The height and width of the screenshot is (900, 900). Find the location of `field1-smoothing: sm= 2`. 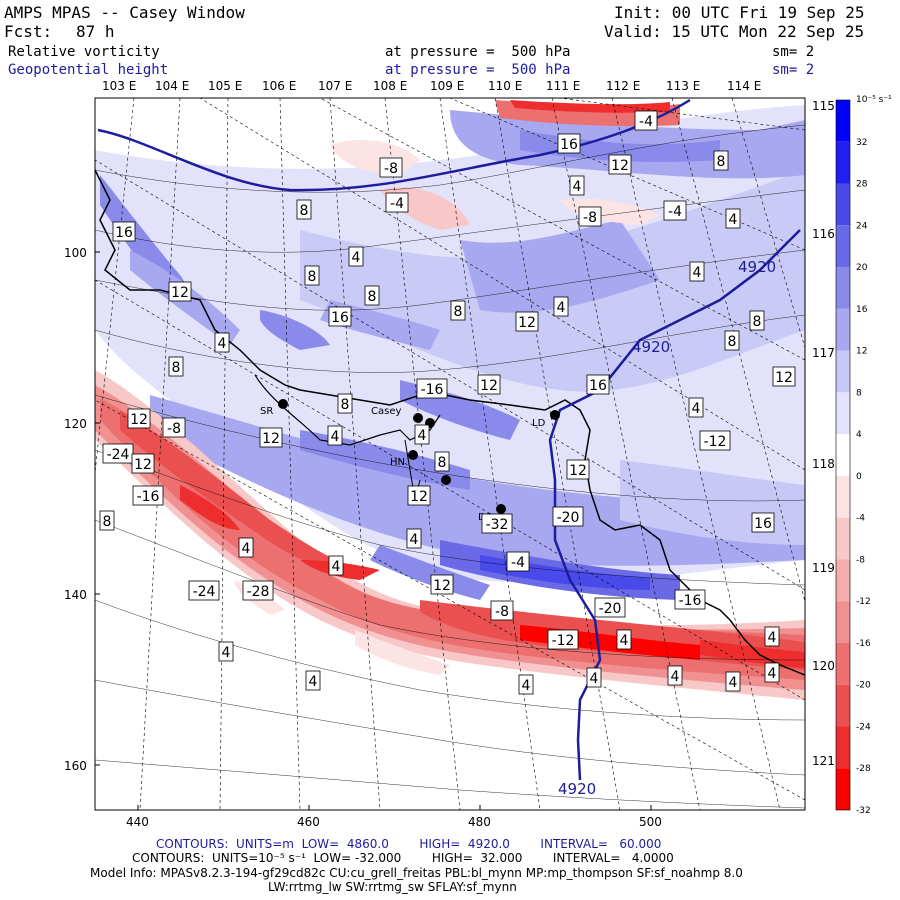

field1-smoothing: sm= 2 is located at coordinates (793, 52).